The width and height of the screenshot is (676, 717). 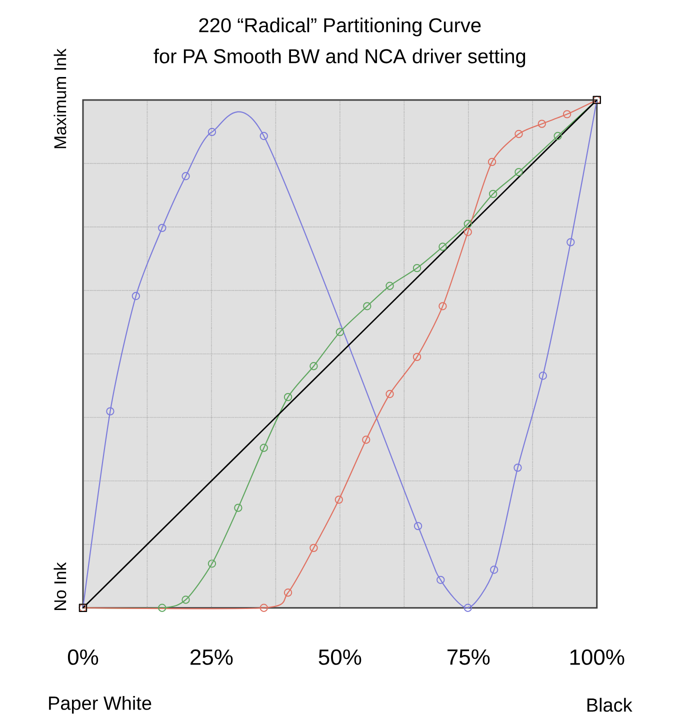 What do you see at coordinates (610, 705) in the screenshot?
I see `text: Black` at bounding box center [610, 705].